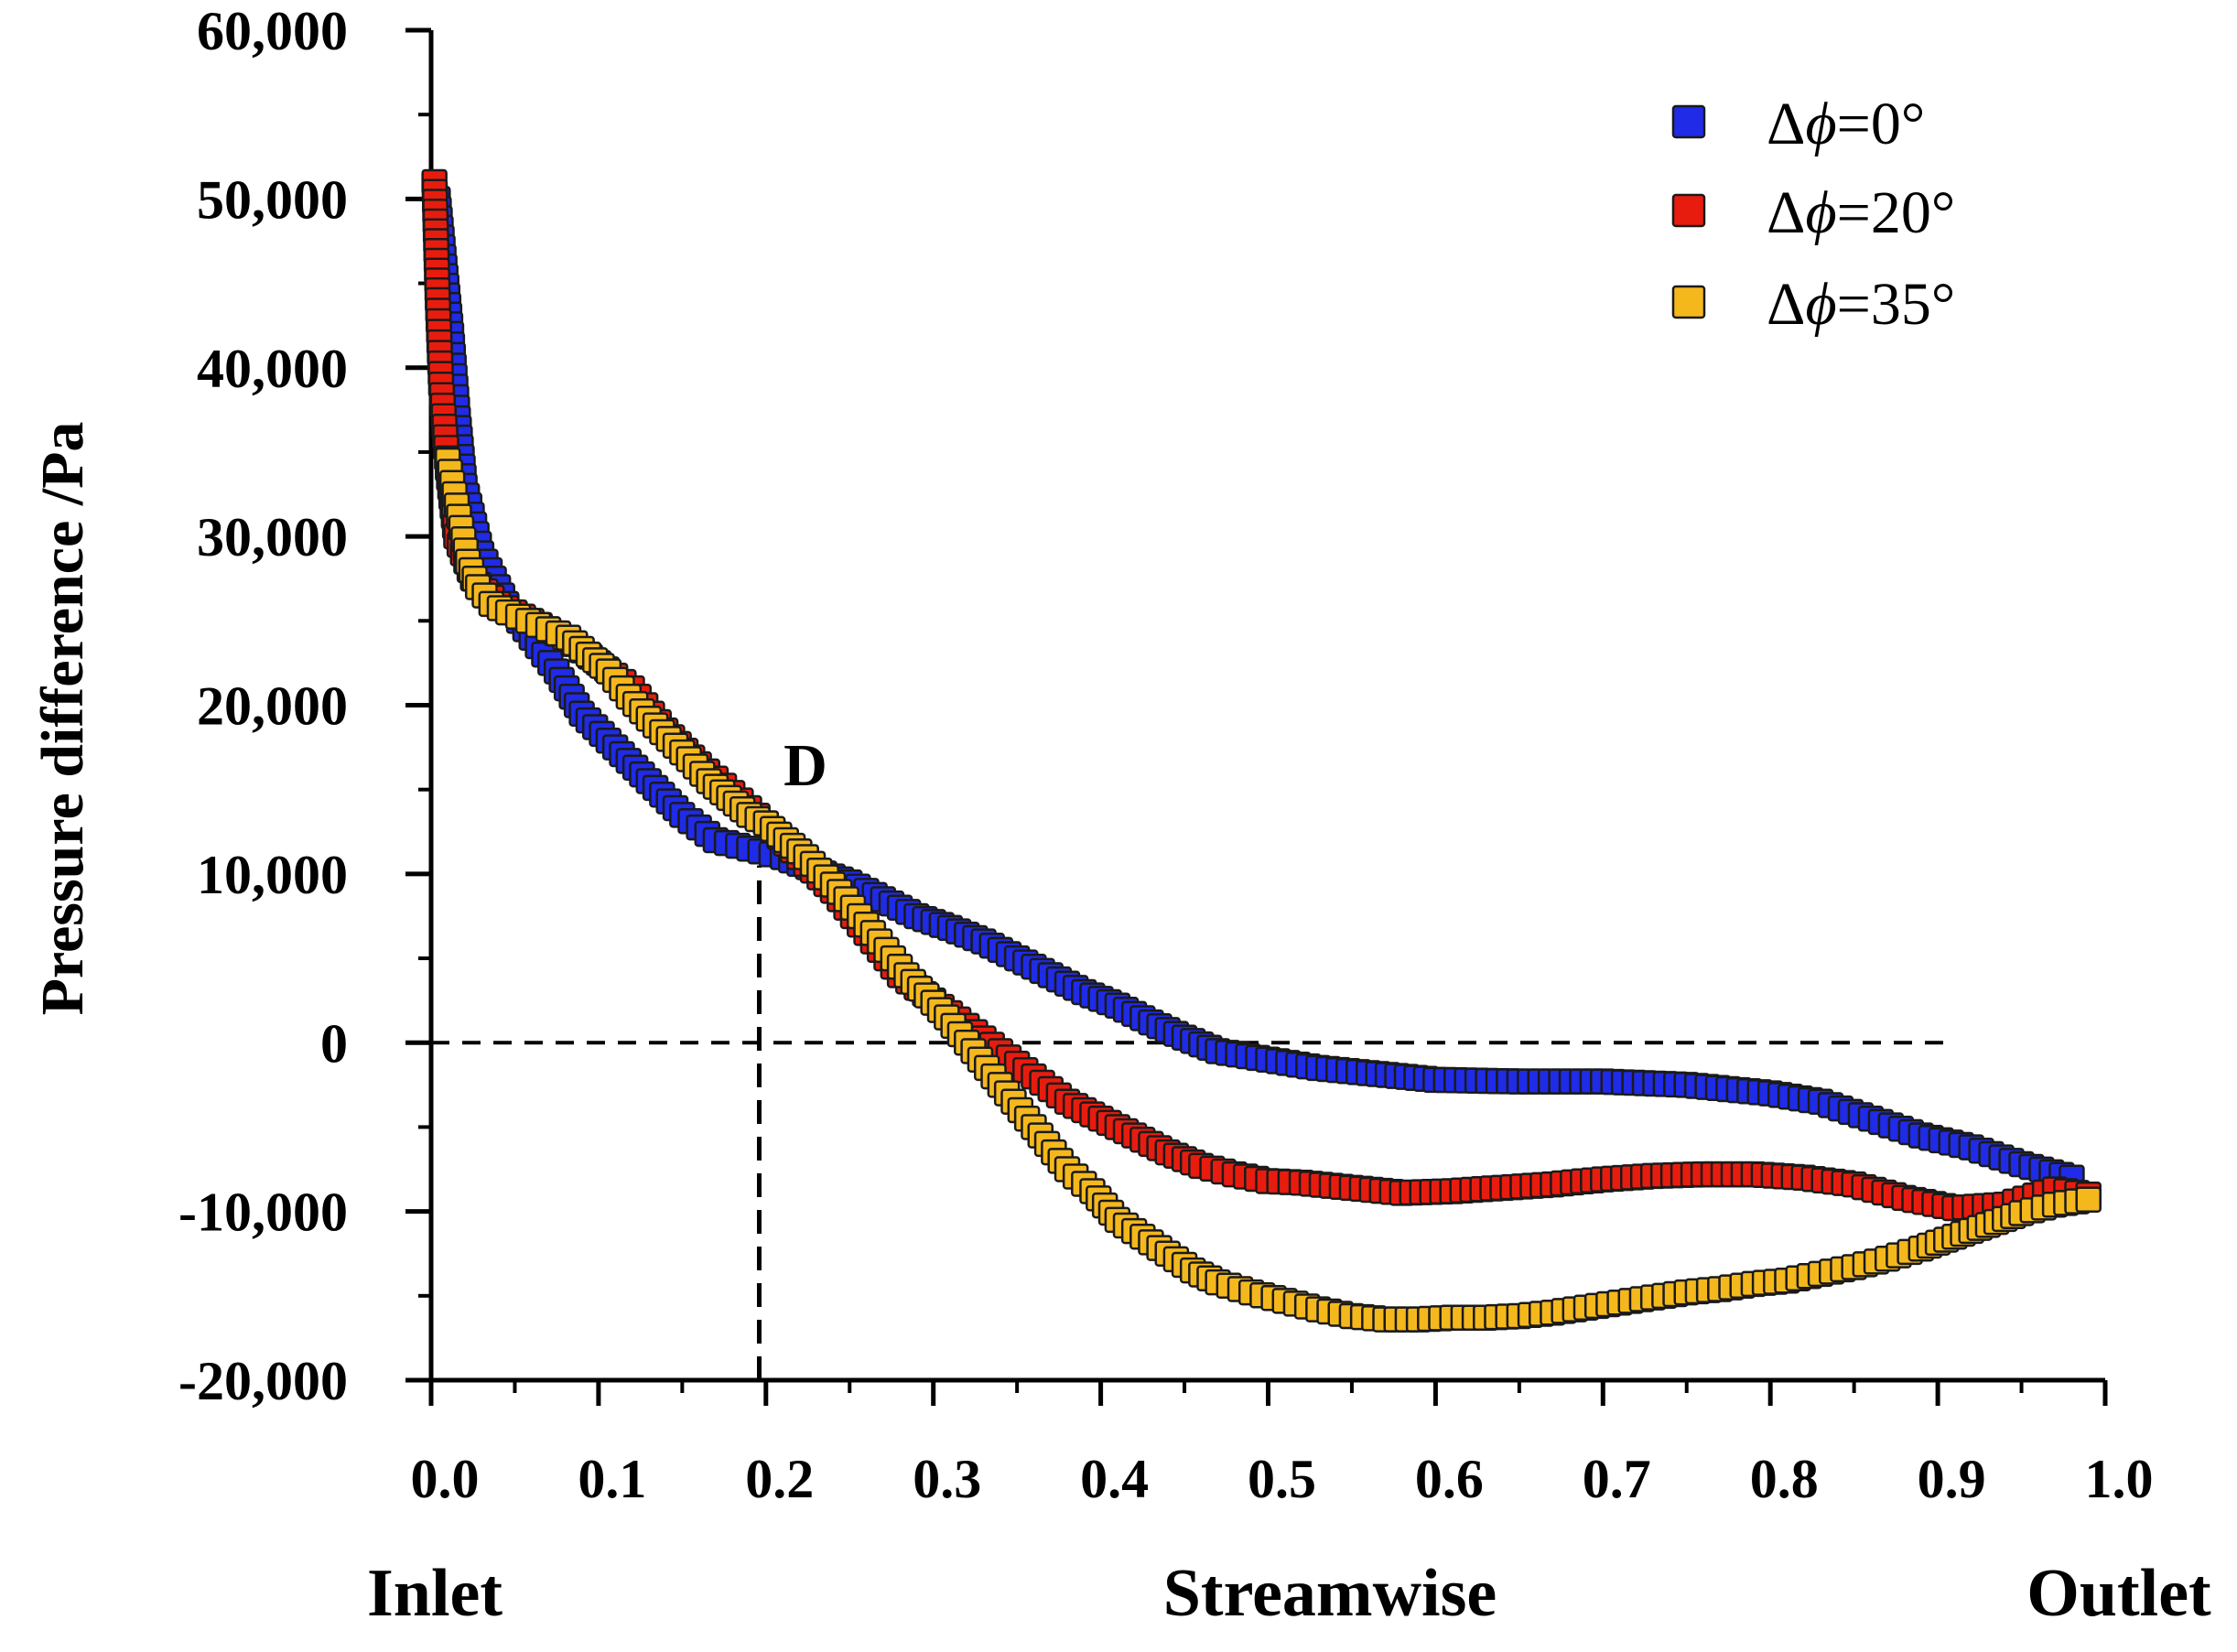  Describe the element at coordinates (272, 706) in the screenshot. I see `y-tick-label: 20,000` at that location.